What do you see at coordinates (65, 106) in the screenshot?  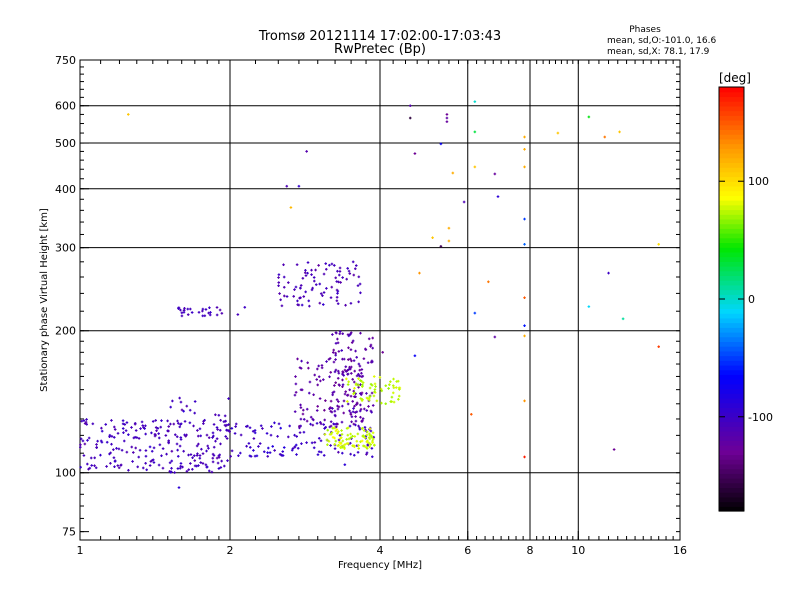 I see `y-tick-label: 600` at bounding box center [65, 106].